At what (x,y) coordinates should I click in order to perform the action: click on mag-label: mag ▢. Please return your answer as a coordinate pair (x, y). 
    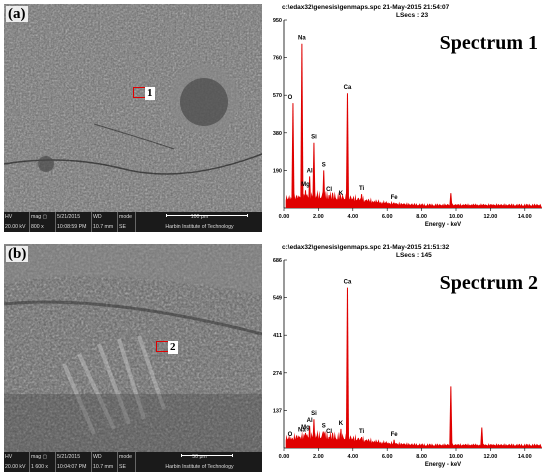
    Looking at the image, I should click on (39, 457).